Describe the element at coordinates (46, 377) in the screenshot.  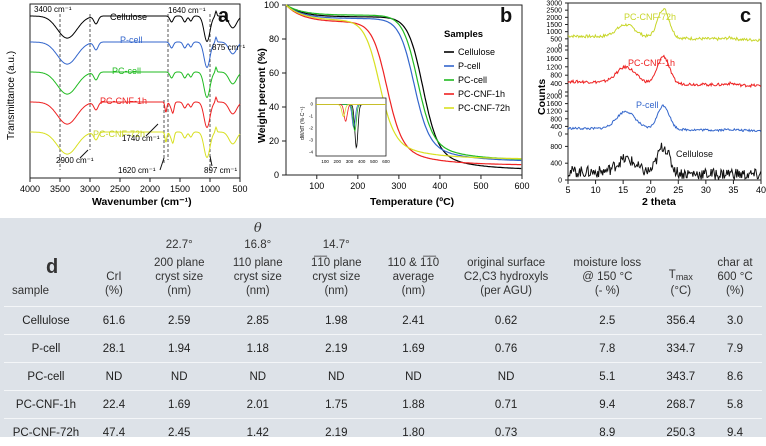
I see `table-cell-sample: PC-cell` at that location.